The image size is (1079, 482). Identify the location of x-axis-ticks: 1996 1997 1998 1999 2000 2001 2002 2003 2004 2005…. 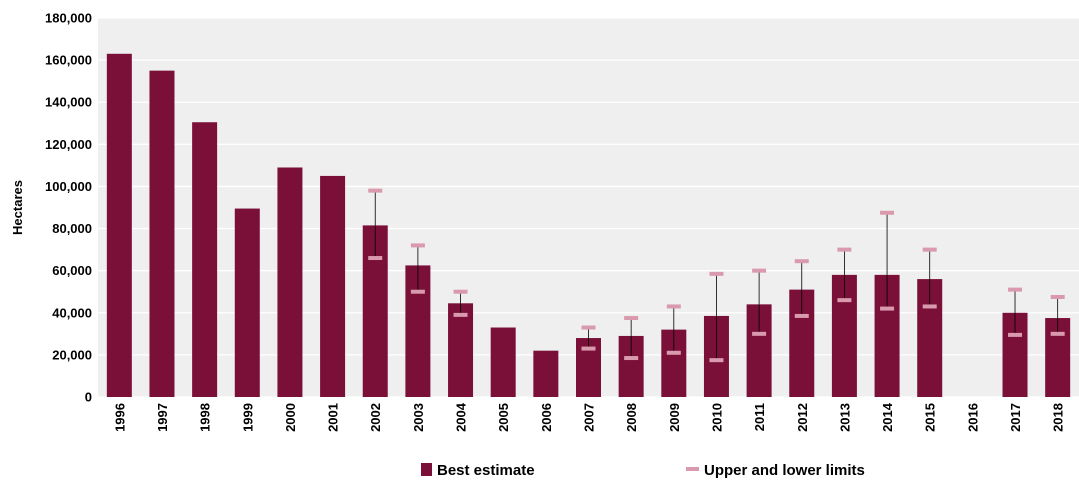
(588, 417).